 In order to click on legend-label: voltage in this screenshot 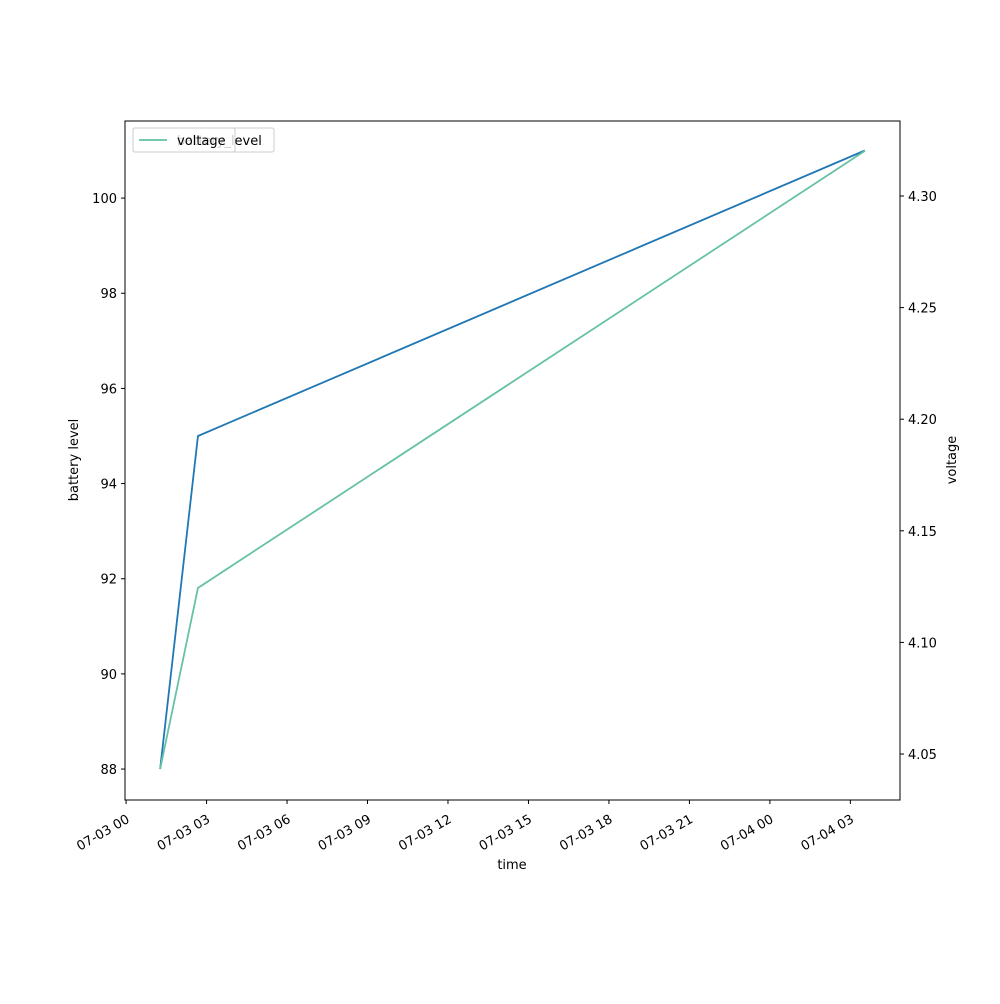, I will do `click(201, 141)`.